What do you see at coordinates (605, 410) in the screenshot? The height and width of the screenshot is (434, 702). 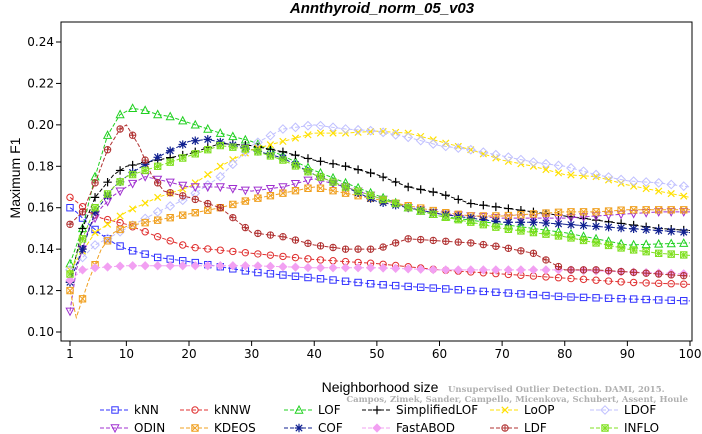 I see `legend-marker-ldof` at bounding box center [605, 410].